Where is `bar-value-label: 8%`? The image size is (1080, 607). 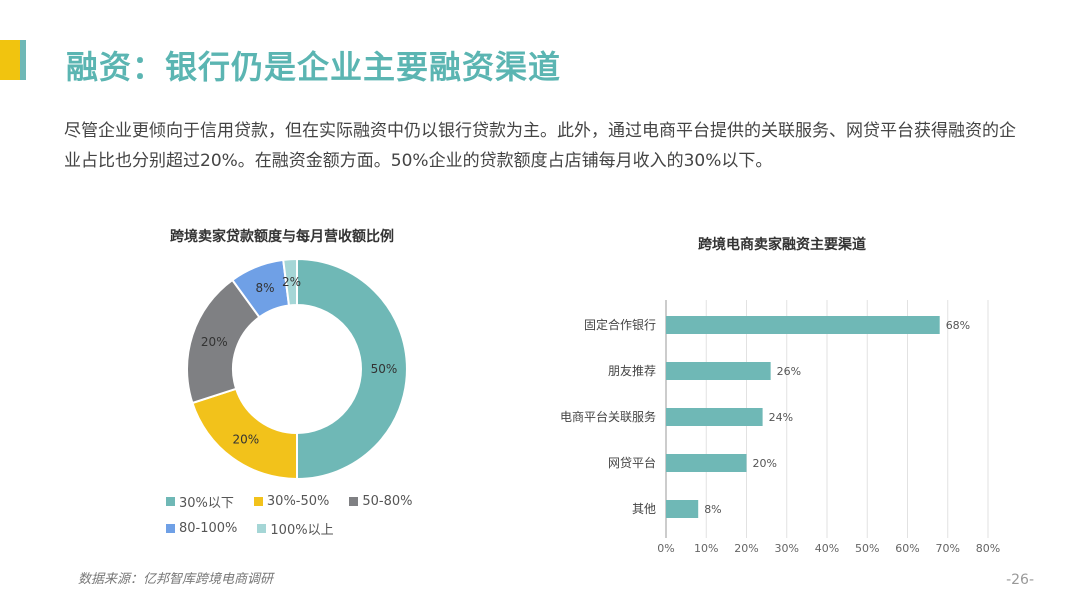
bar-value-label: 8% is located at coordinates (712, 509).